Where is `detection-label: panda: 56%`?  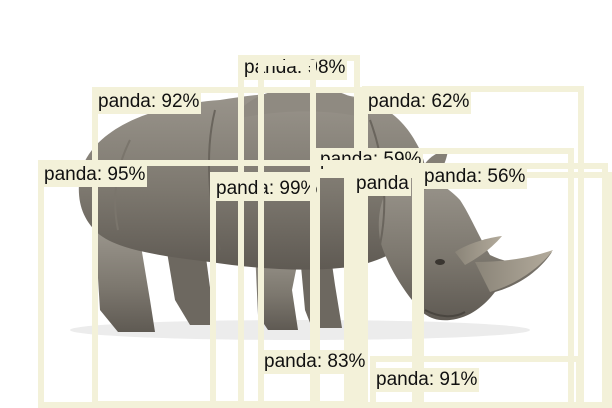
detection-label: panda: 56% is located at coordinates (475, 177).